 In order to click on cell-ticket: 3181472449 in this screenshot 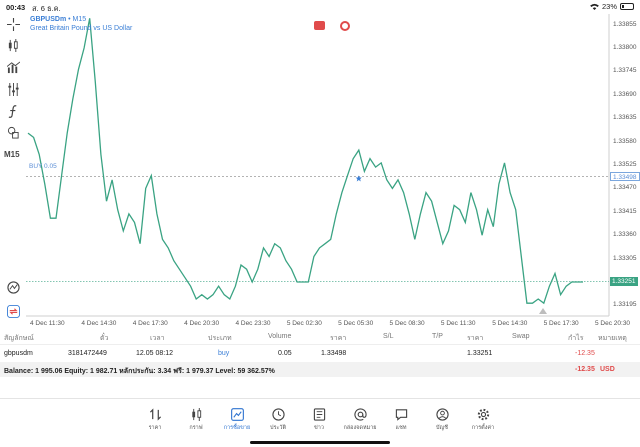, I will do `click(87, 353)`.